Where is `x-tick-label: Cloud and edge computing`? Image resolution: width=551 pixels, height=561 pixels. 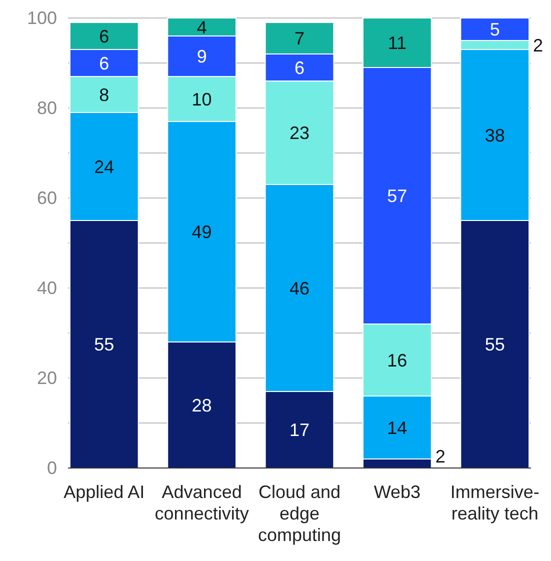
x-tick-label: Cloud and edge computing is located at coordinates (300, 514).